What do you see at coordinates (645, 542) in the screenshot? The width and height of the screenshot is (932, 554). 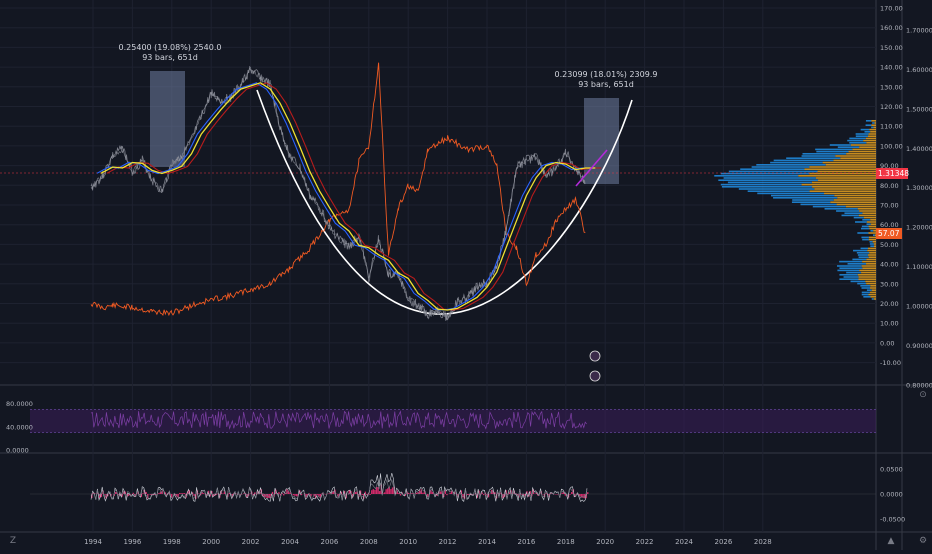 I see `x-tick-label: 2022` at bounding box center [645, 542].